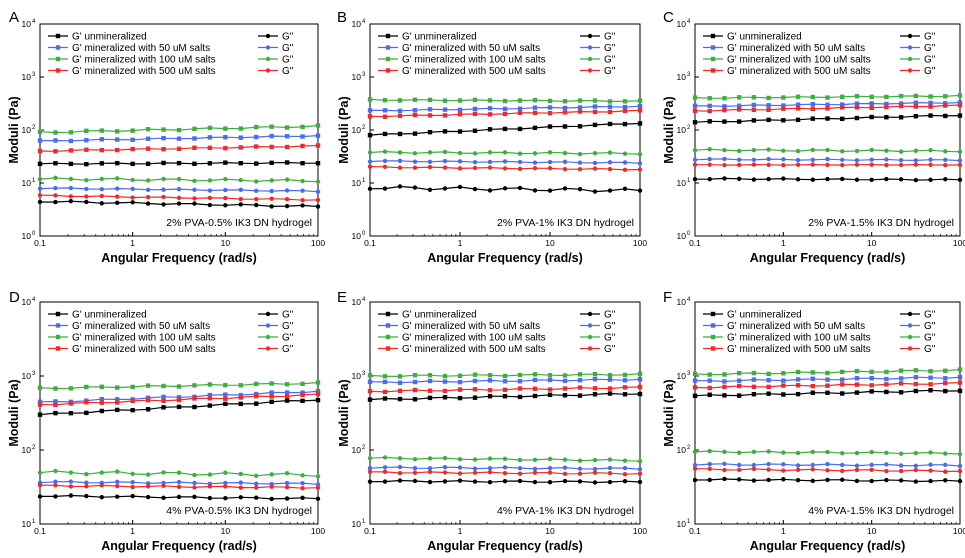  What do you see at coordinates (144, 71) in the screenshot?
I see `legend-label: G' mineralized with 500 uM salts` at bounding box center [144, 71].